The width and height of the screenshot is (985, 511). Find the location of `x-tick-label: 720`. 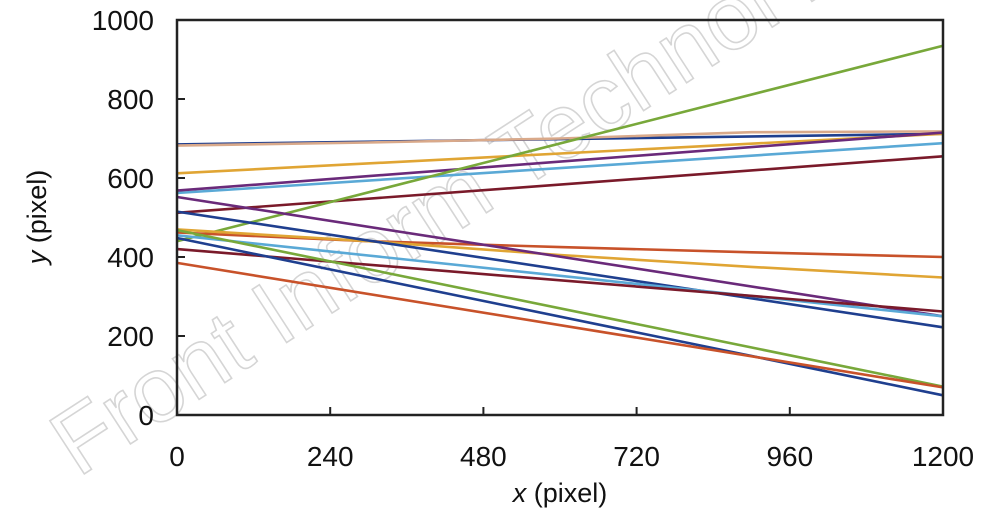

x-tick-label: 720 is located at coordinates (636, 456).